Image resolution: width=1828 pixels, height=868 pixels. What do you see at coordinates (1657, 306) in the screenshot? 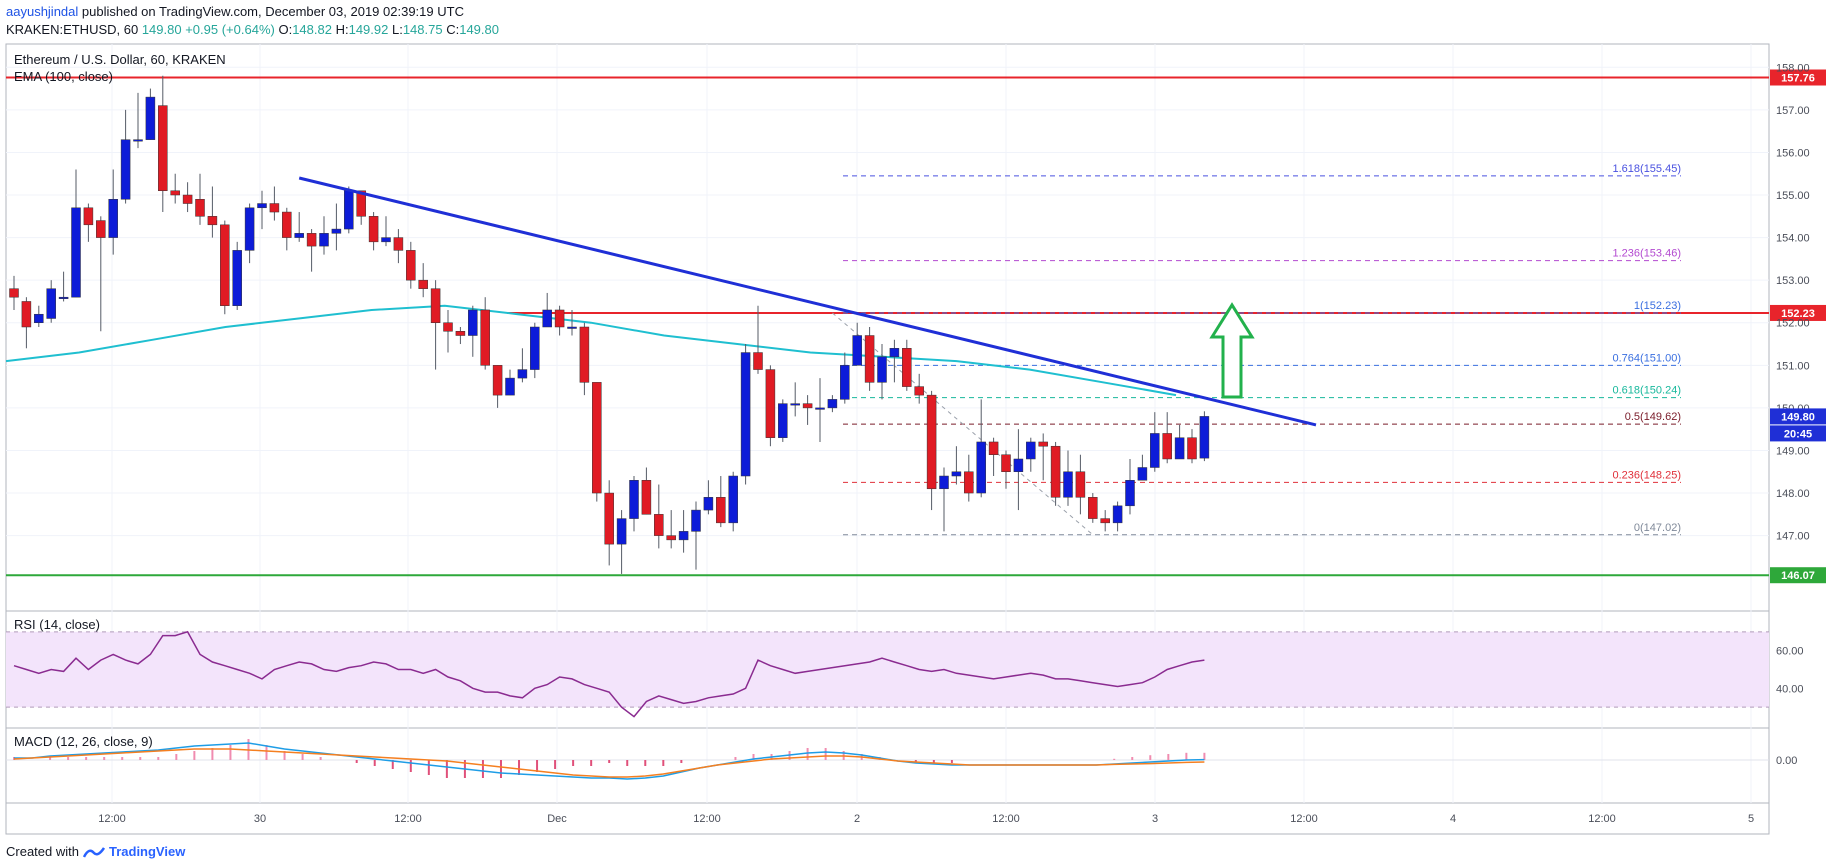
I see `fib-label: 1(152.23)` at bounding box center [1657, 306].